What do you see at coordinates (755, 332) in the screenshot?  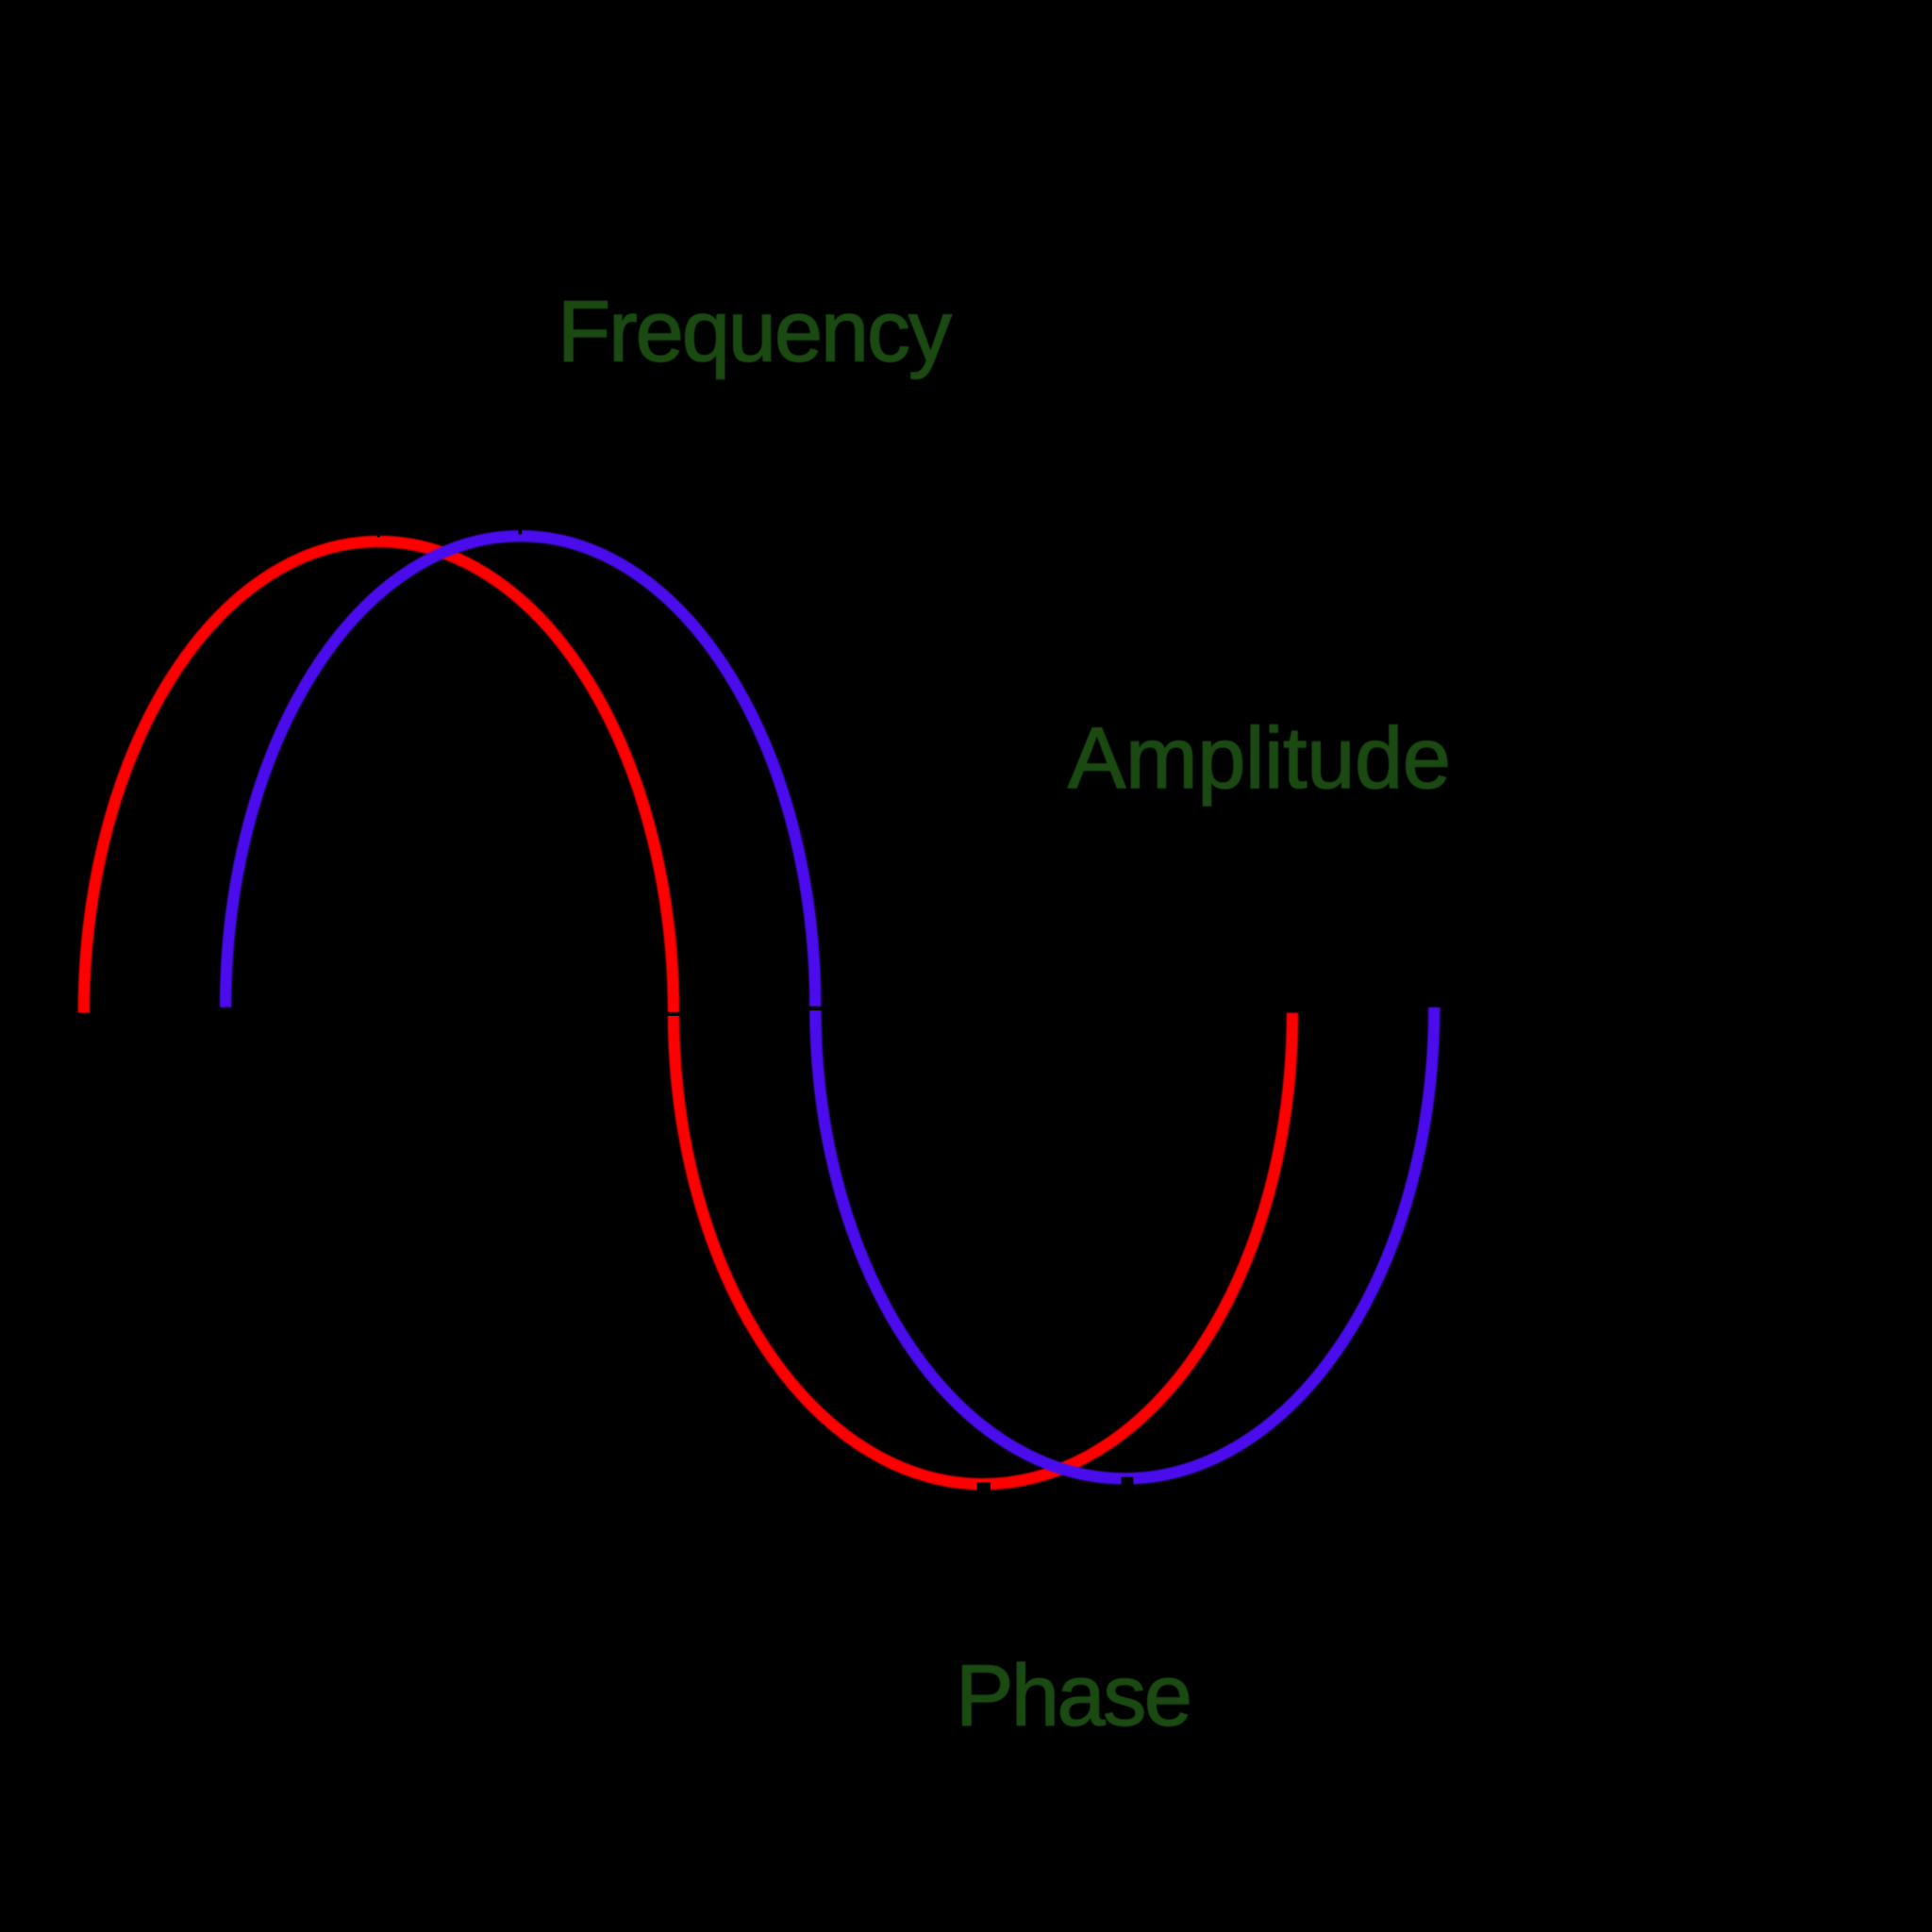 I see `svg-text: Frequency` at bounding box center [755, 332].